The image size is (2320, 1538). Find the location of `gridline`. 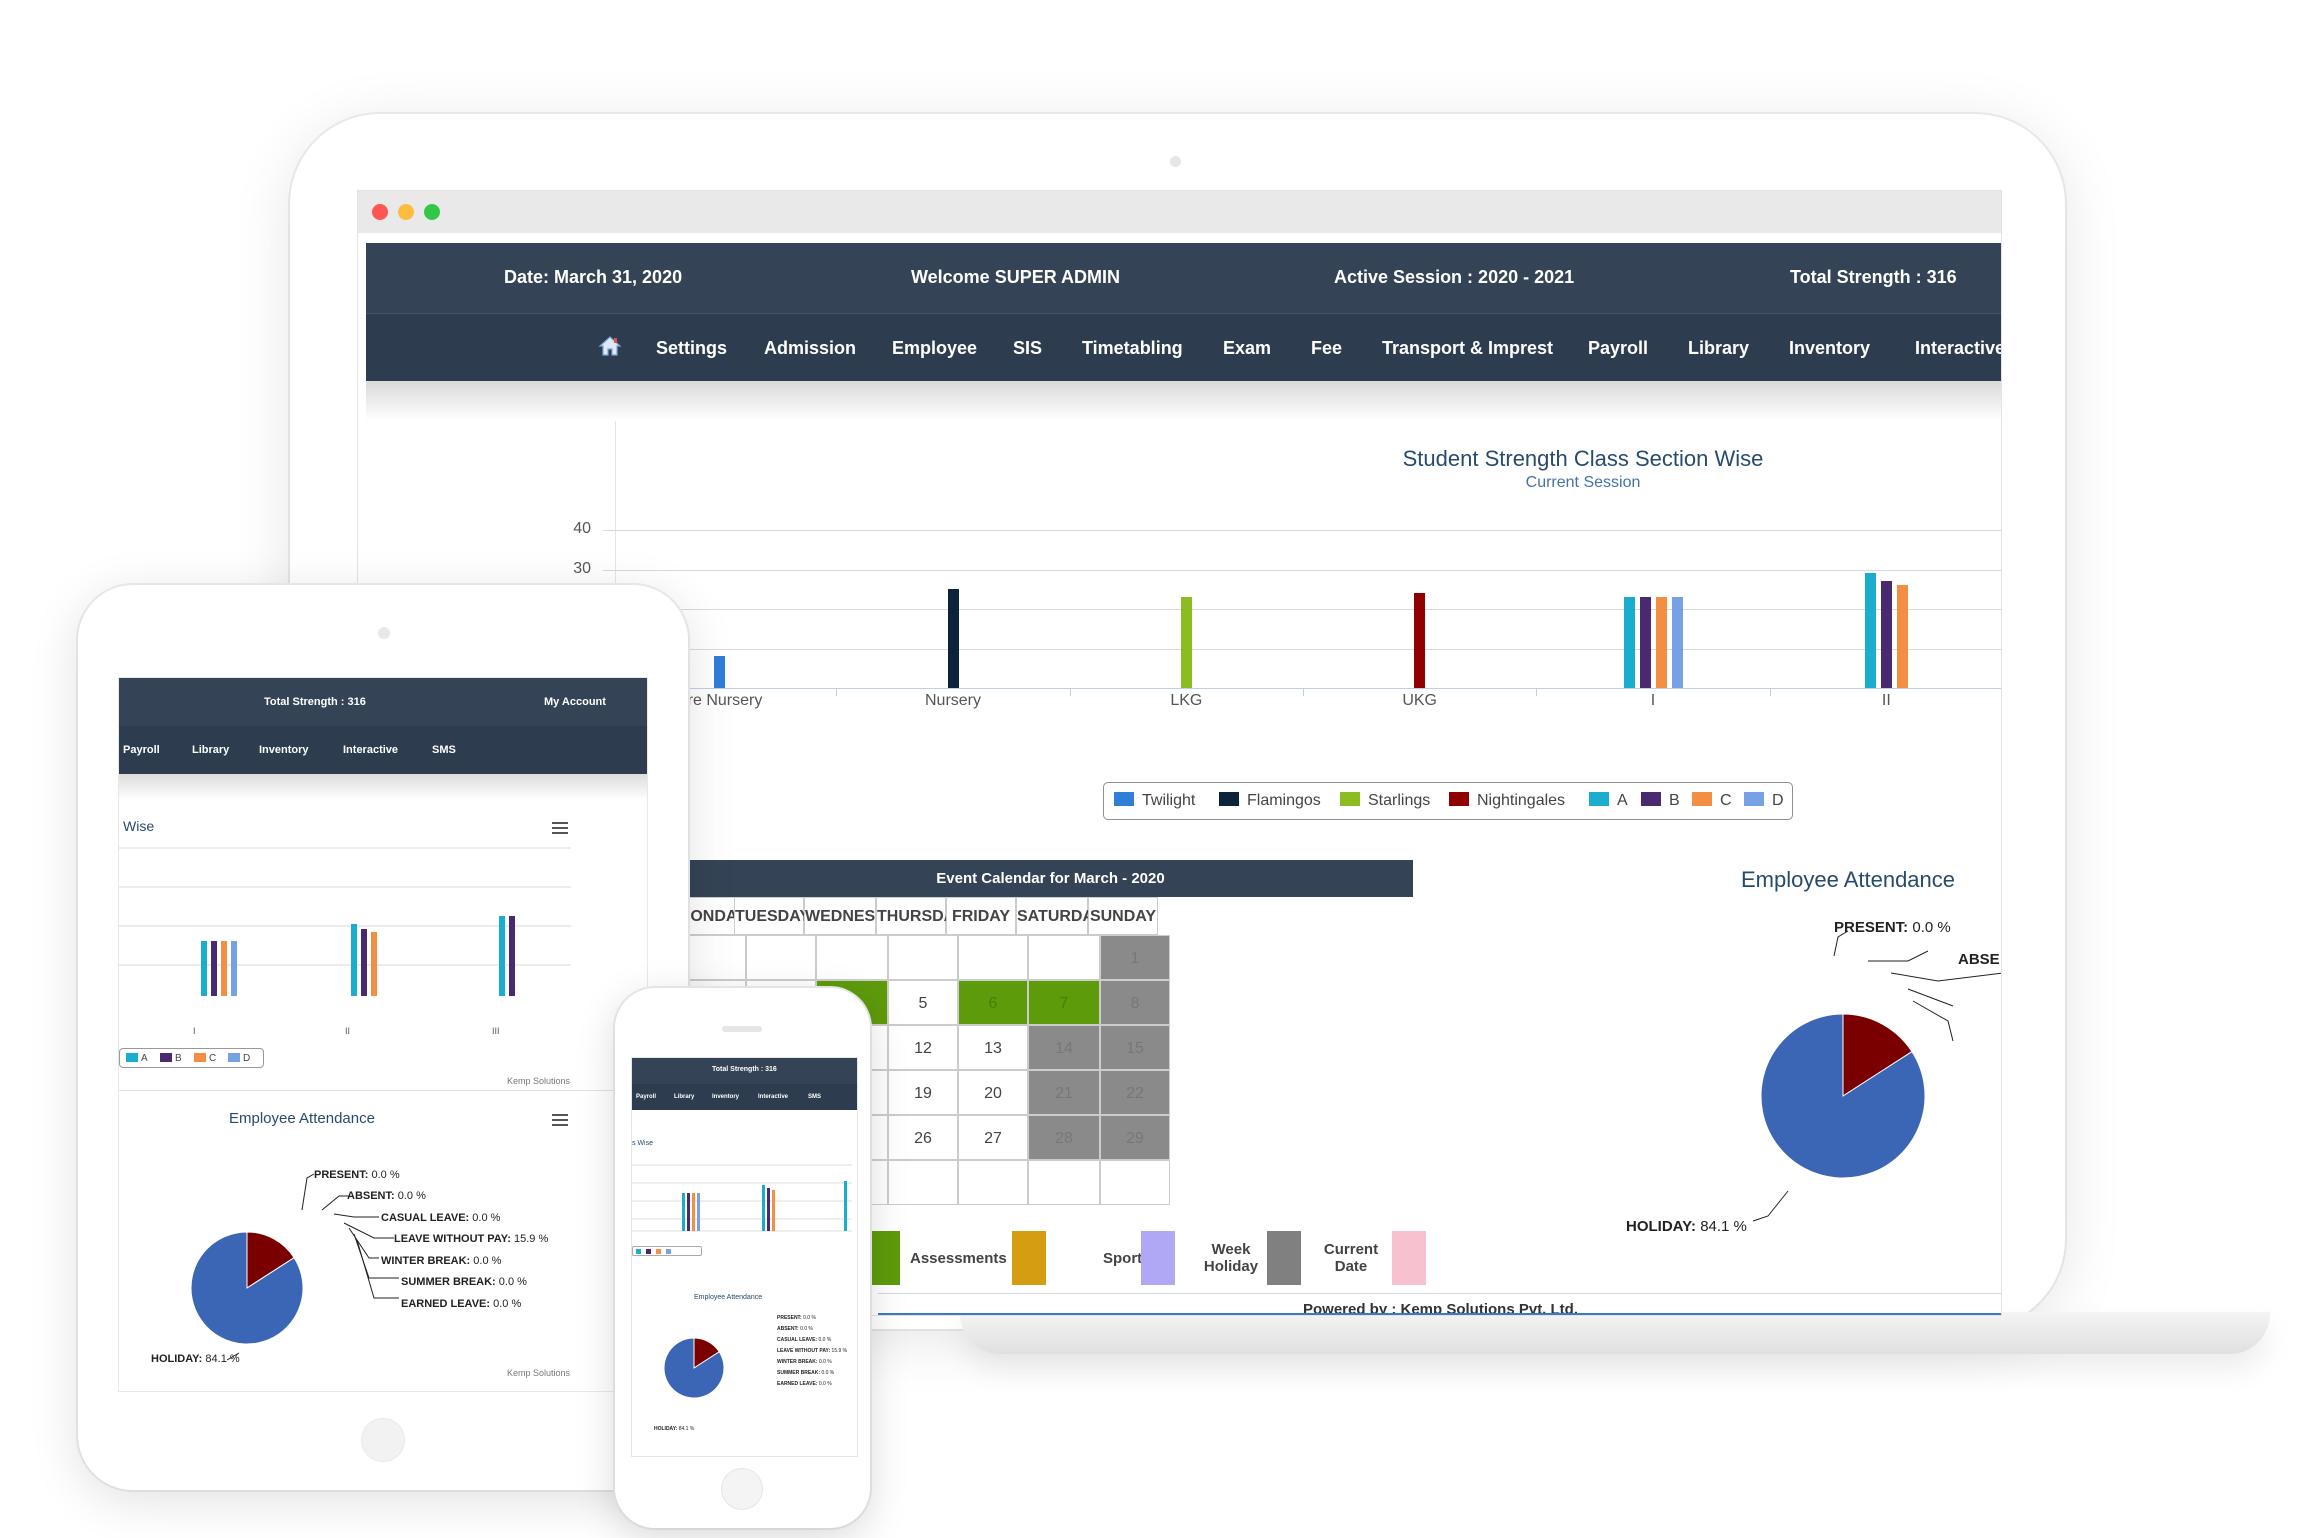

gridline is located at coordinates (1302, 649).